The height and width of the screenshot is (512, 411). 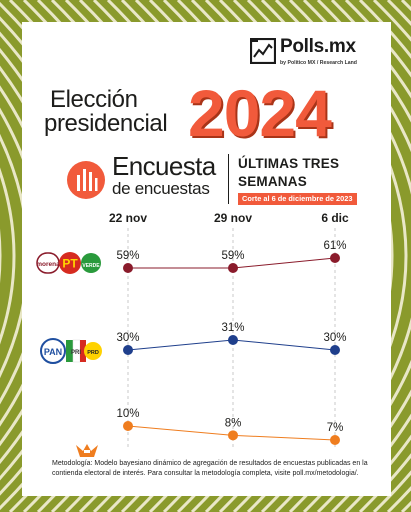 I want to click on subtitle-line-2: SEMANAS, so click(x=272, y=181).